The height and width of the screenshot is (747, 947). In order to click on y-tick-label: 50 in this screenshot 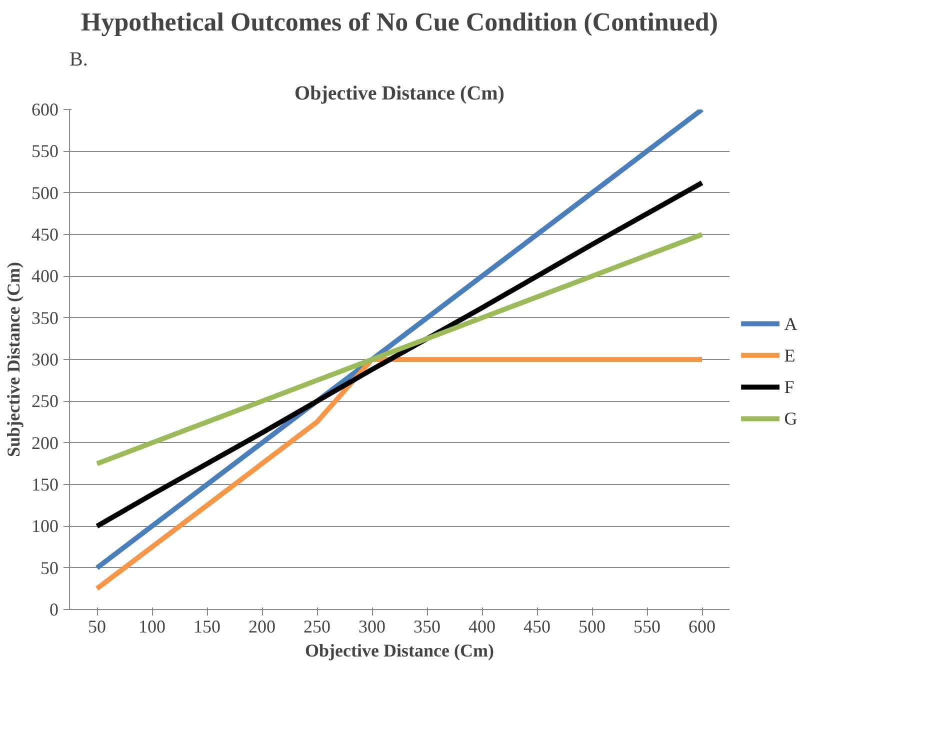, I will do `click(49, 568)`.